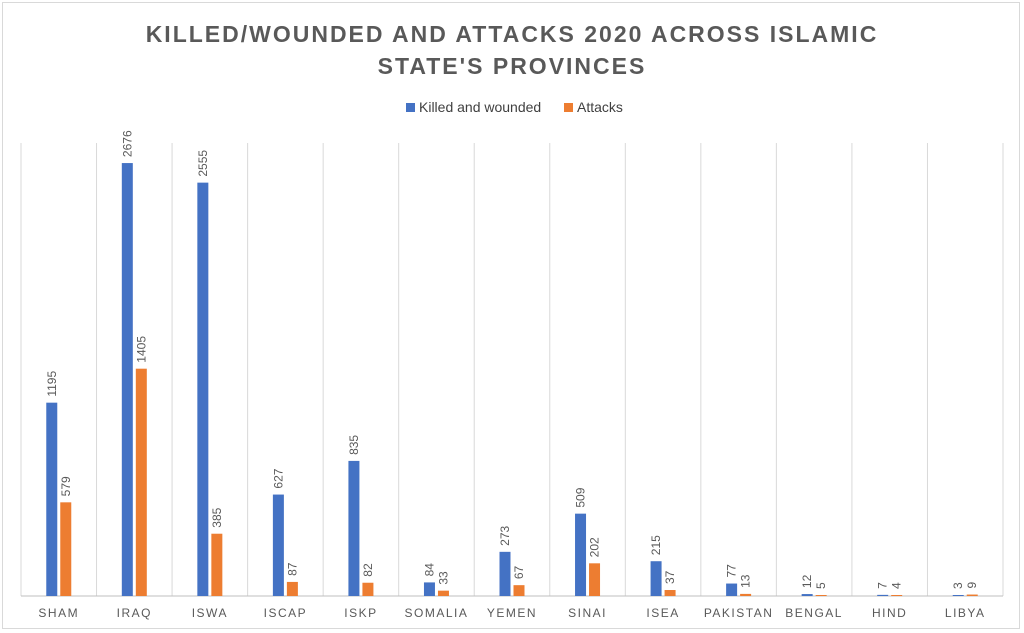  I want to click on x-tick-label: ISCAP, so click(286, 613).